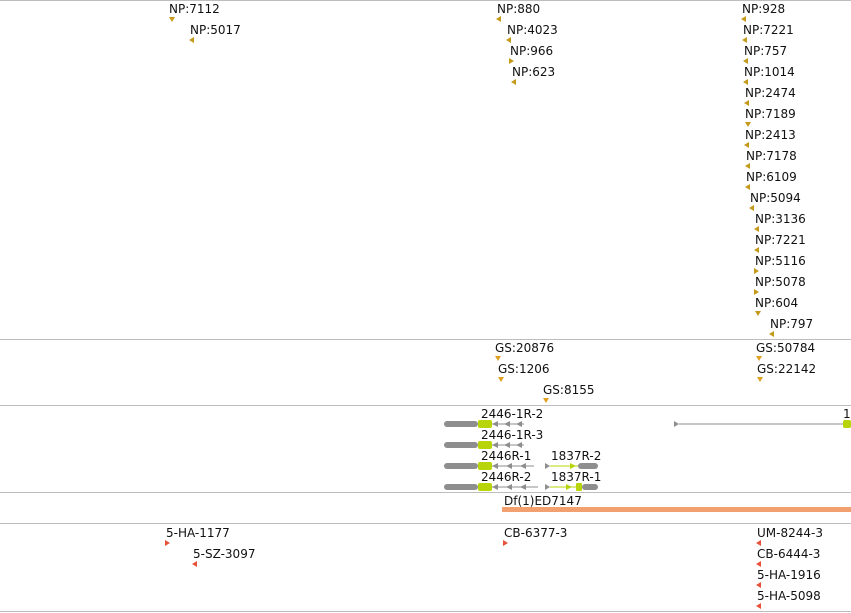 The width and height of the screenshot is (851, 613). Describe the element at coordinates (789, 596) in the screenshot. I see `hit-feature-label: 5-HA-5098` at that location.